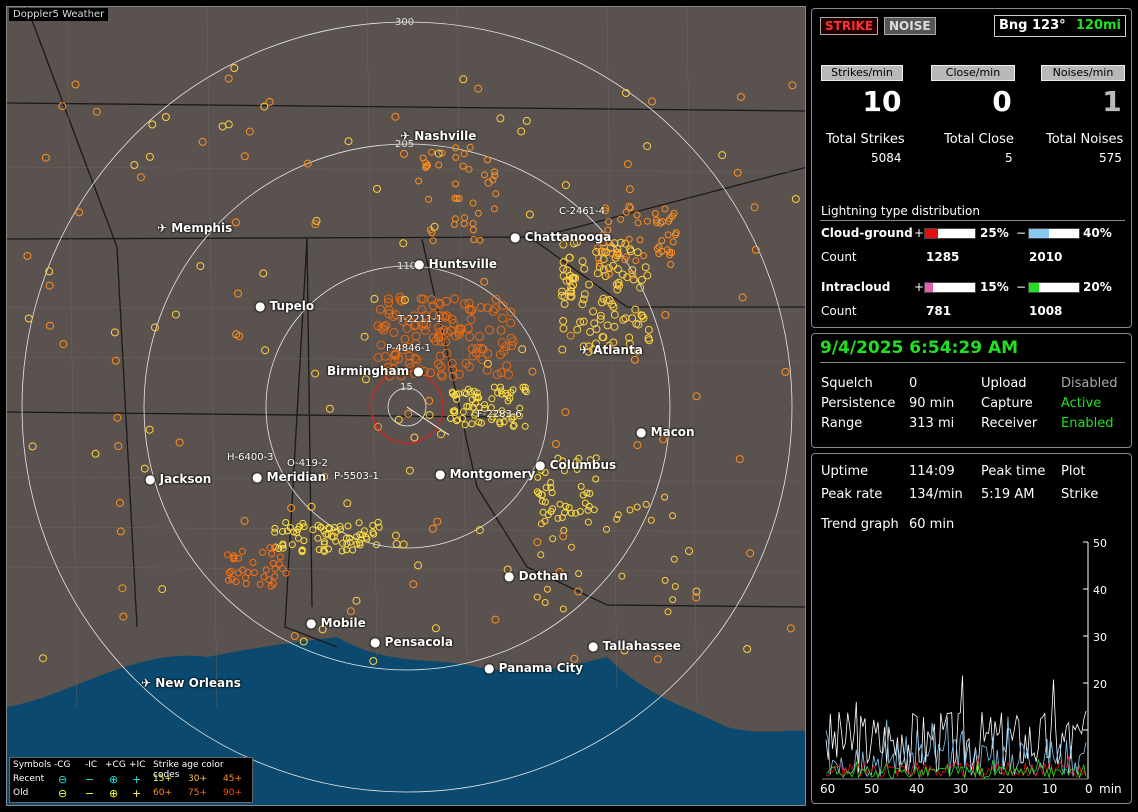 The image size is (1138, 812). I want to click on bearing-display: Bng 123° 120mi, so click(1060, 26).